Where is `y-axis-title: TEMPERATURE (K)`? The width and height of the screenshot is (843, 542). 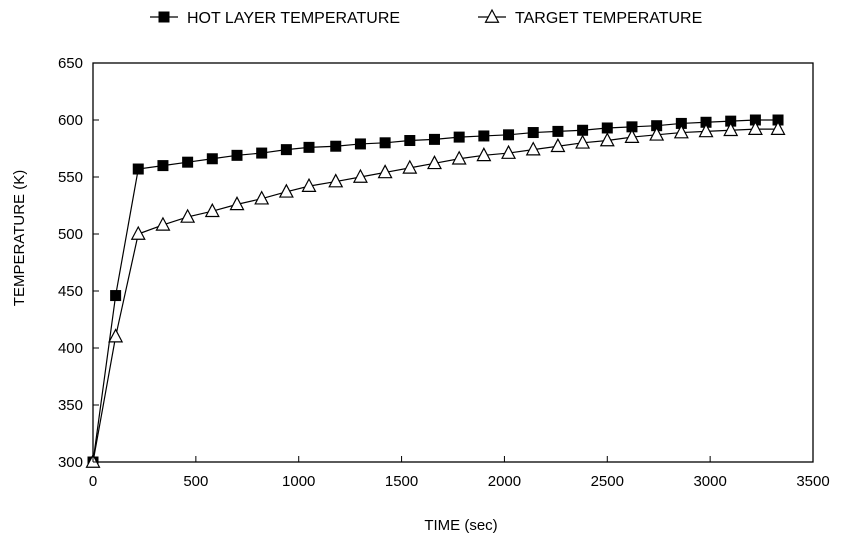
y-axis-title: TEMPERATURE (K) is located at coordinates (19, 238).